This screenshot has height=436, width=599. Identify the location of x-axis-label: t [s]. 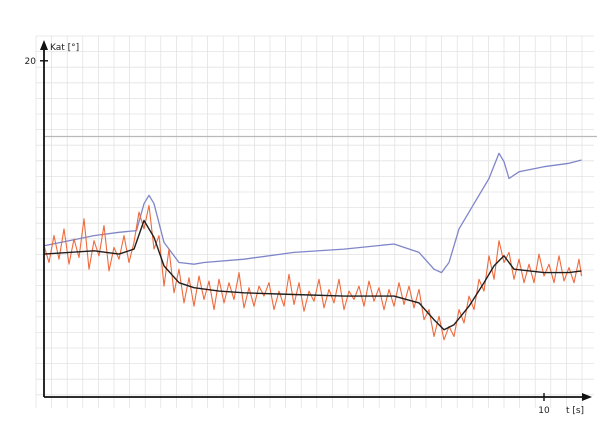
(575, 411).